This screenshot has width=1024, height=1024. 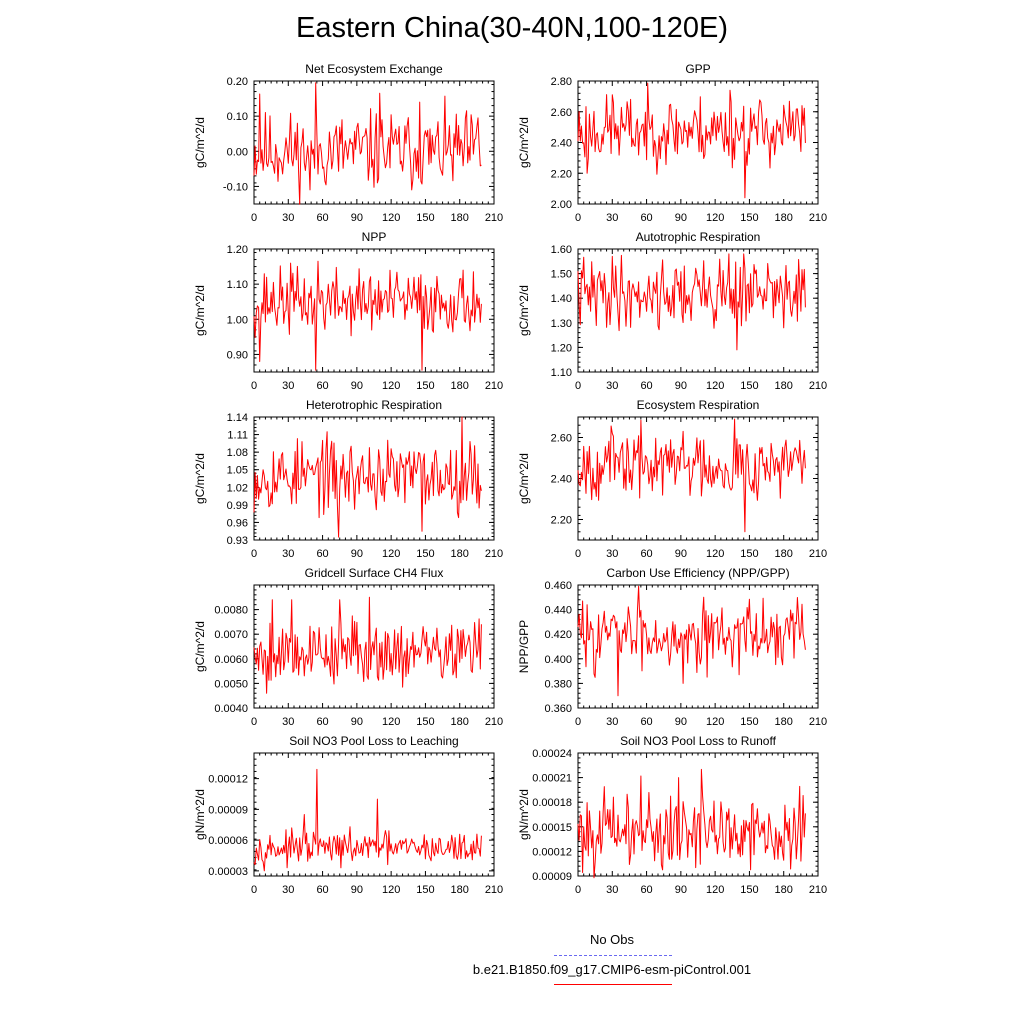 I want to click on y-tick-label: 1.30, so click(x=561, y=324).